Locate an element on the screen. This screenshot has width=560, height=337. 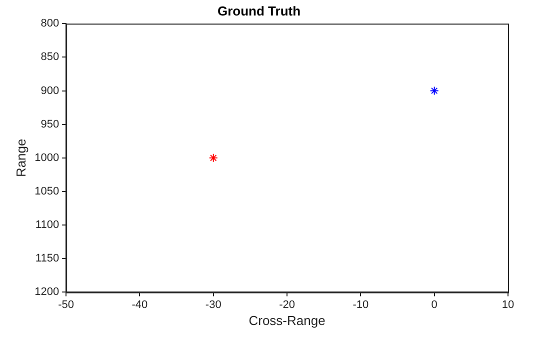
x-axis-title: Cross-Range is located at coordinates (287, 320).